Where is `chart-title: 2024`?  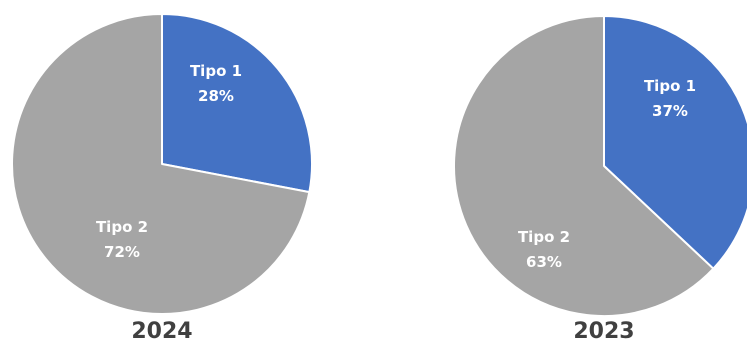 chart-title: 2024 is located at coordinates (161, 331).